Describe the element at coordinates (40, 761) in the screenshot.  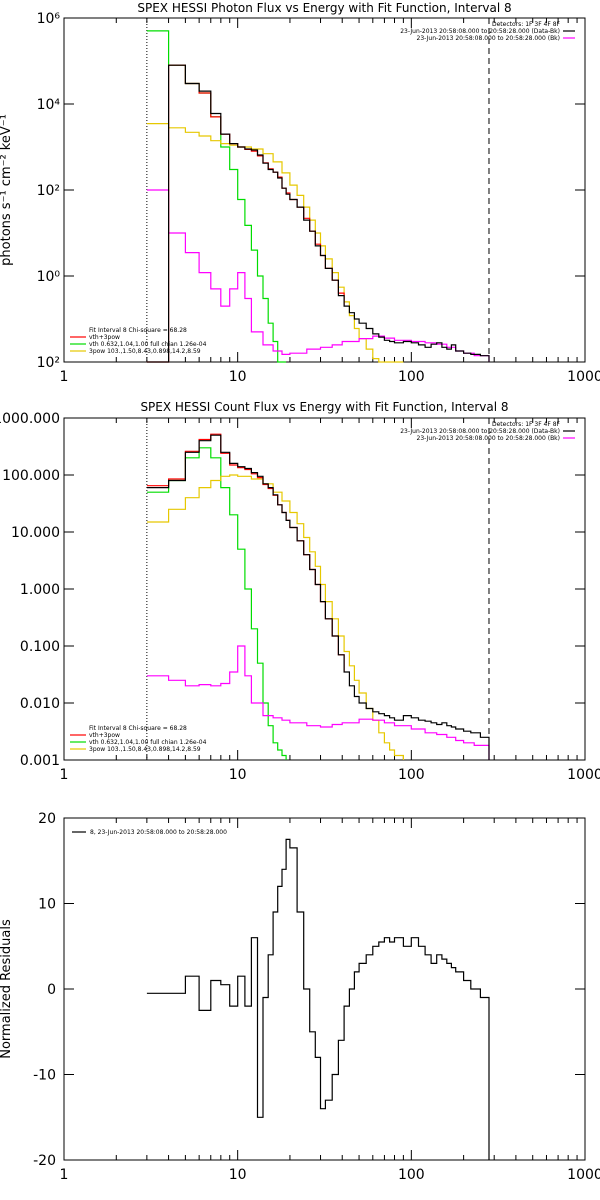
I see `y-tick-label: 0.001` at that location.